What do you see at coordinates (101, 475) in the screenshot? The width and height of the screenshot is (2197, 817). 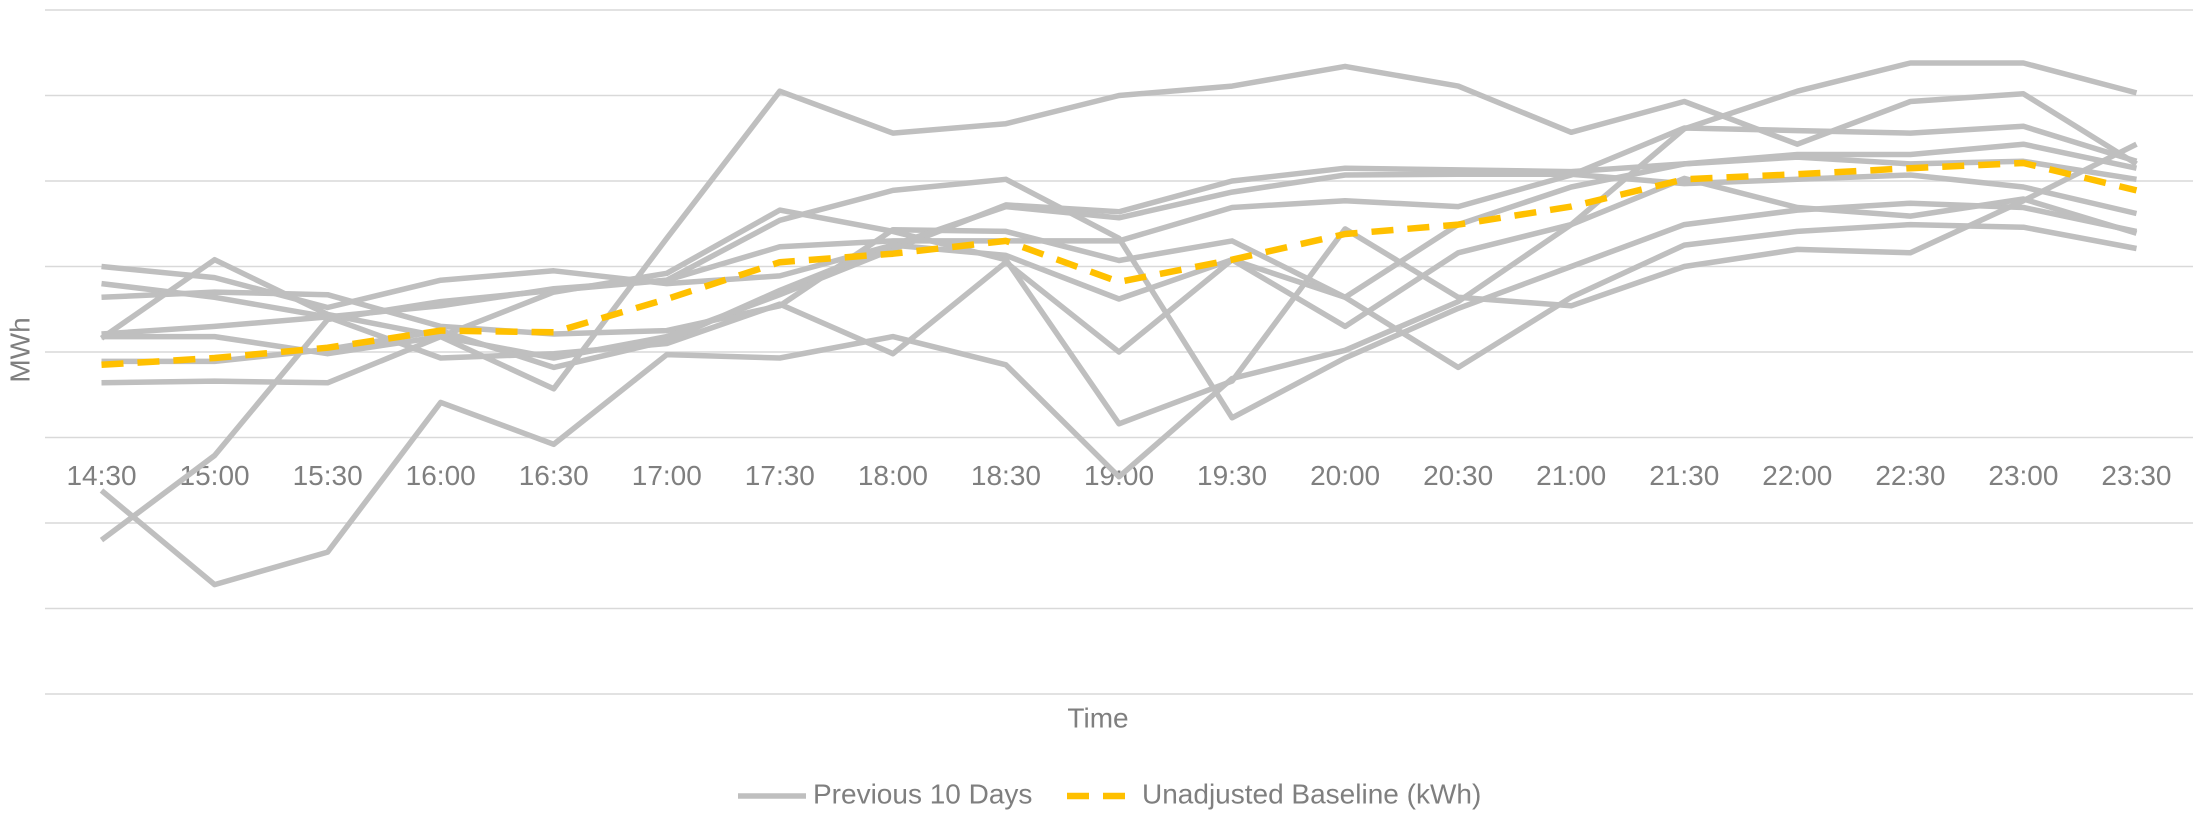 I see `x-tick-label: 14:30` at bounding box center [101, 475].